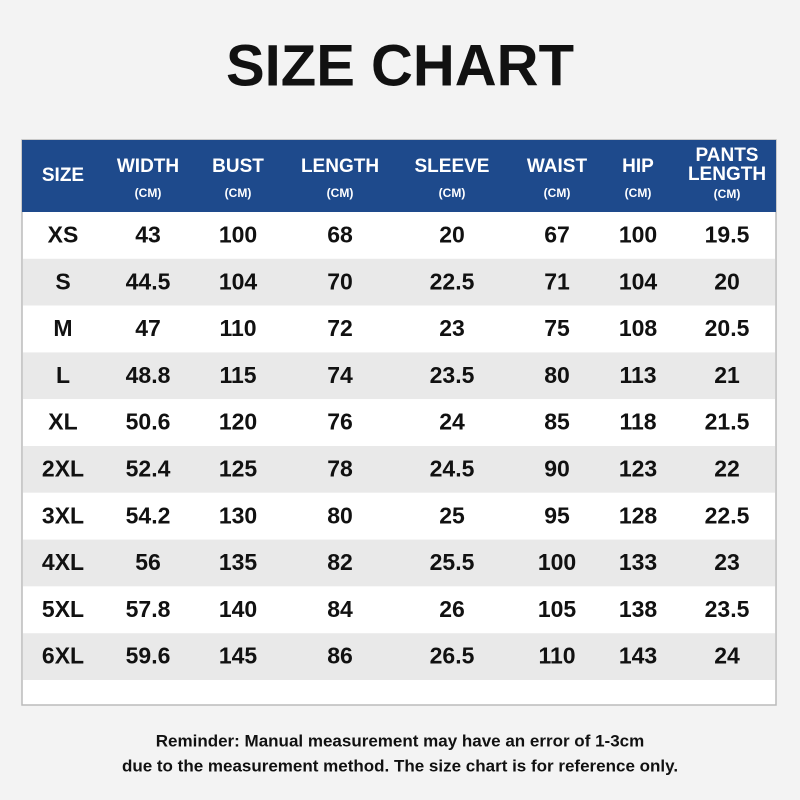  What do you see at coordinates (148, 328) in the screenshot?
I see `value-cell: 47` at bounding box center [148, 328].